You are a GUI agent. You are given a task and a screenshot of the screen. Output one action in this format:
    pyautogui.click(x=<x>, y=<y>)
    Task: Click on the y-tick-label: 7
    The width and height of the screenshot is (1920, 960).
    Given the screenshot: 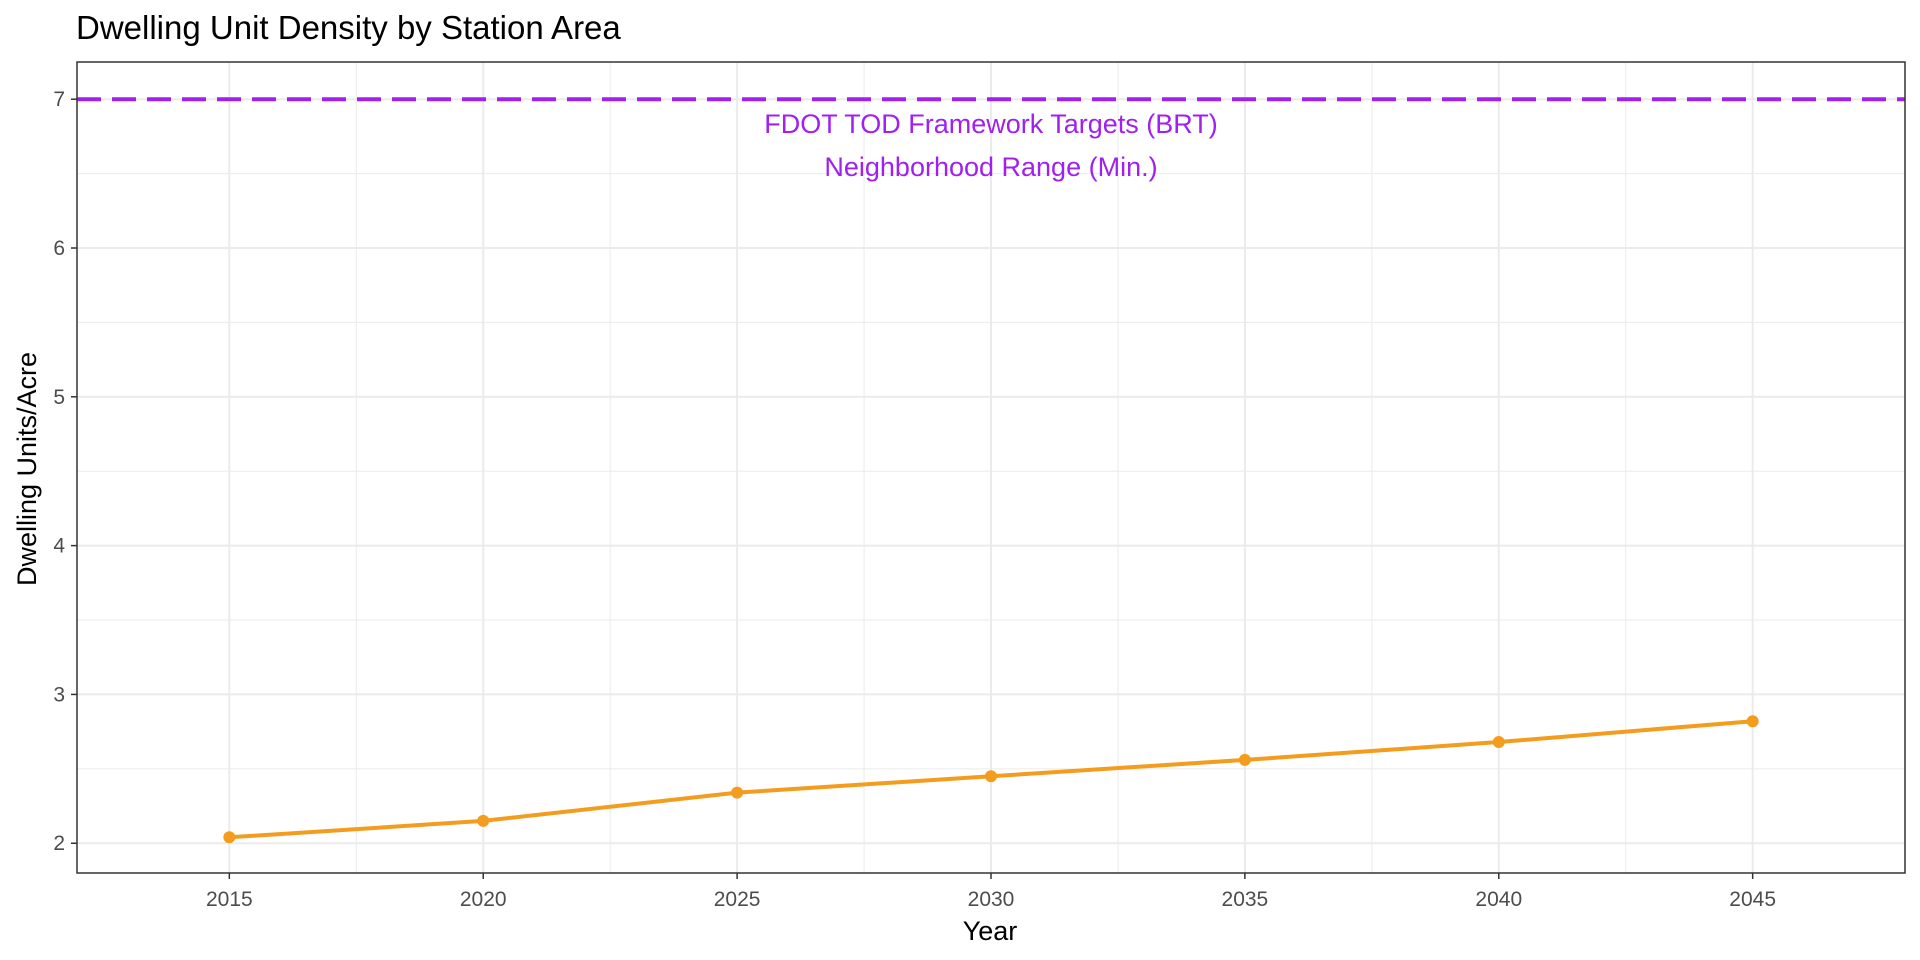 What is the action you would take?
    pyautogui.click(x=59, y=99)
    